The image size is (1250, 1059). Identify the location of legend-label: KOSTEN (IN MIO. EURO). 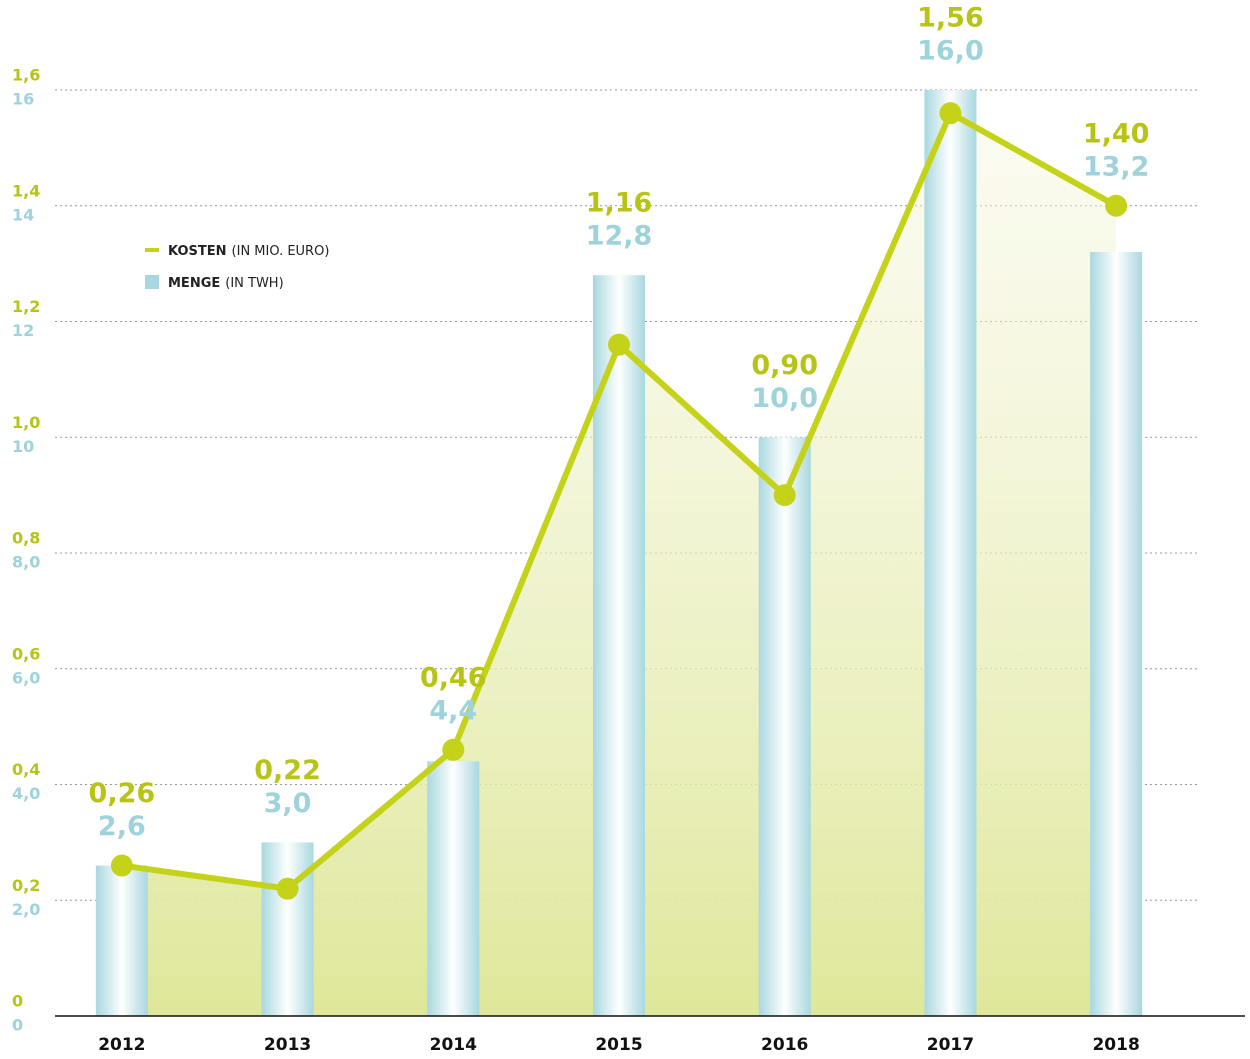
(248, 251).